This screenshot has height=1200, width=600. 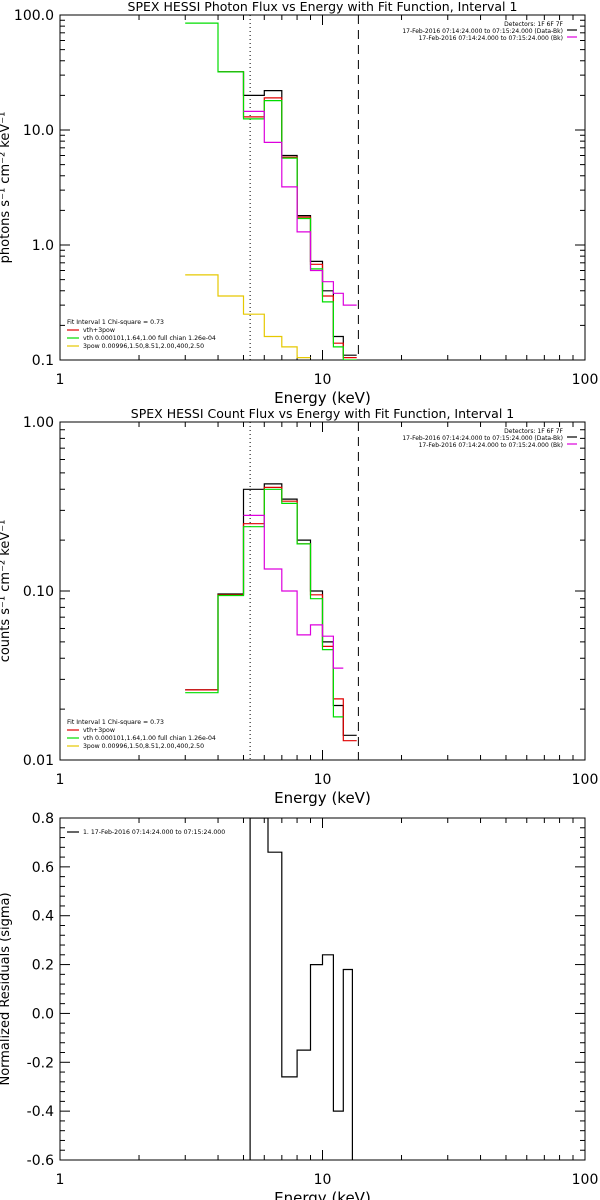 I want to click on y-tick-label: 1.00, so click(x=38, y=423).